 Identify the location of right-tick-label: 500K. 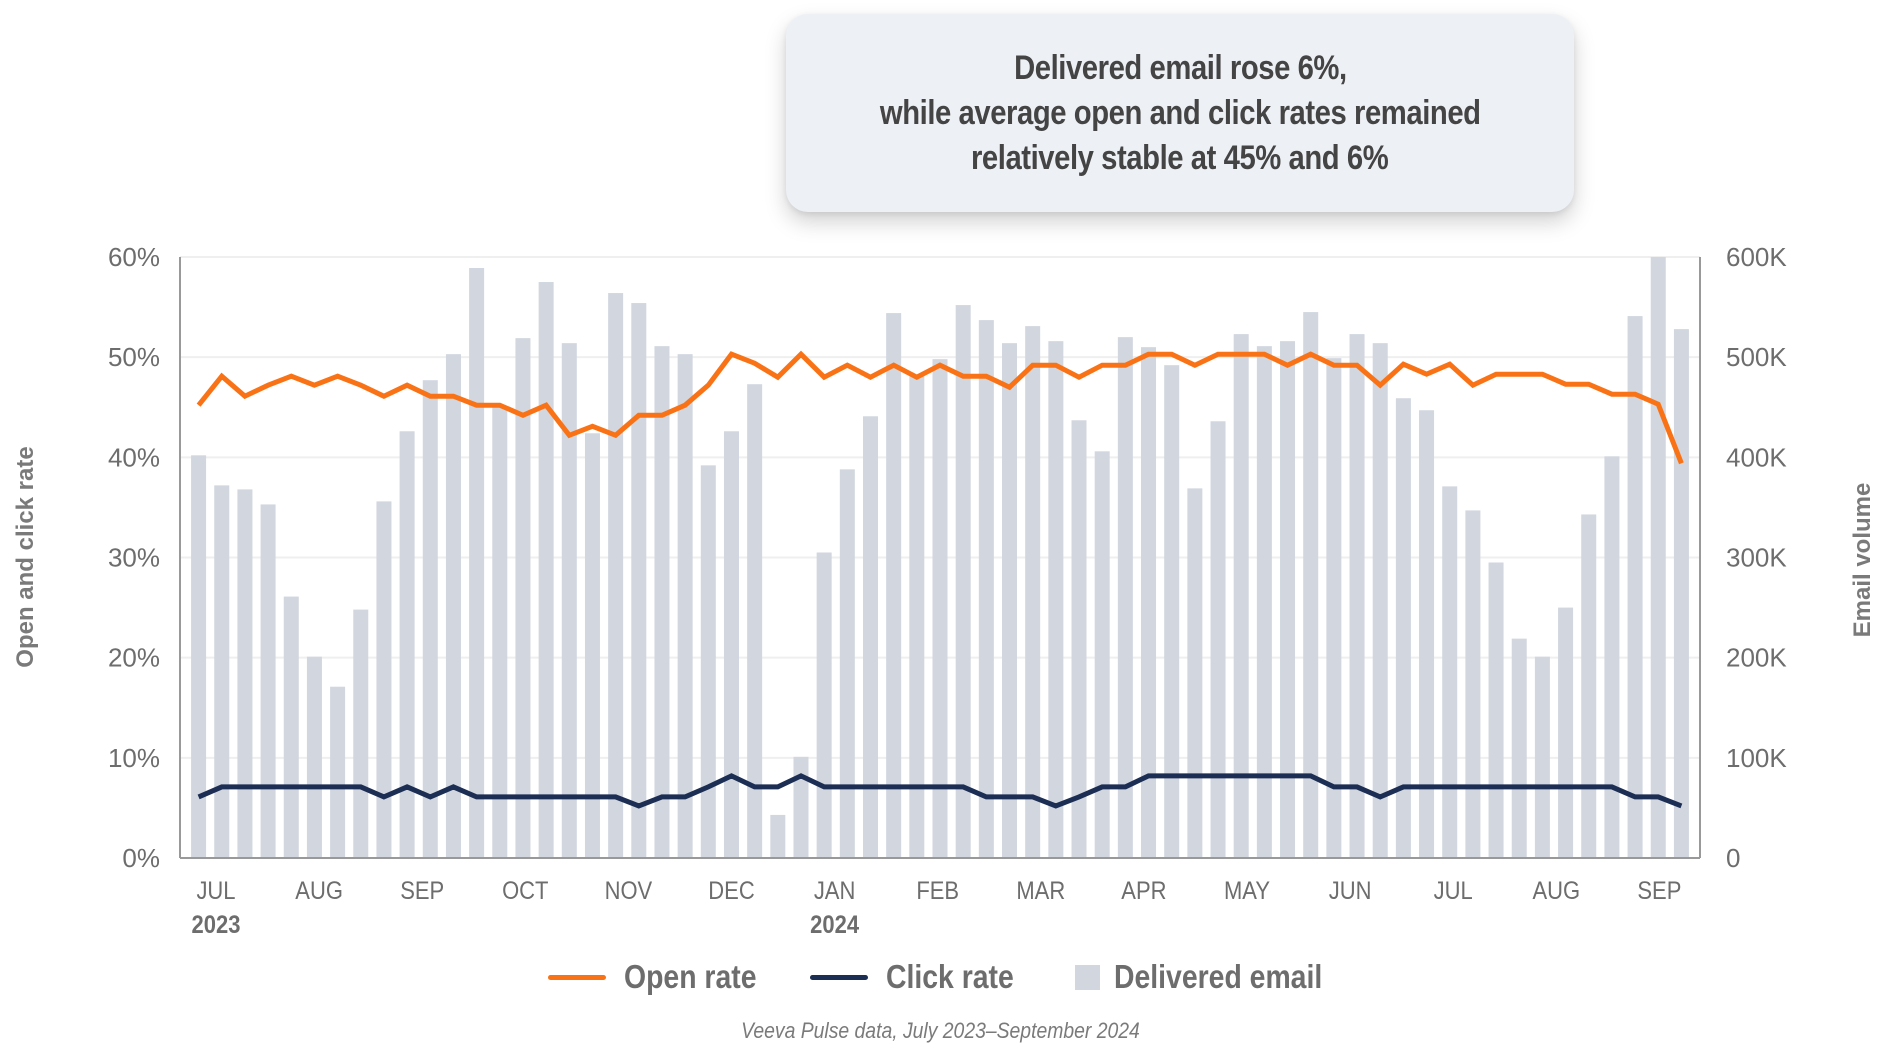
(1756, 357).